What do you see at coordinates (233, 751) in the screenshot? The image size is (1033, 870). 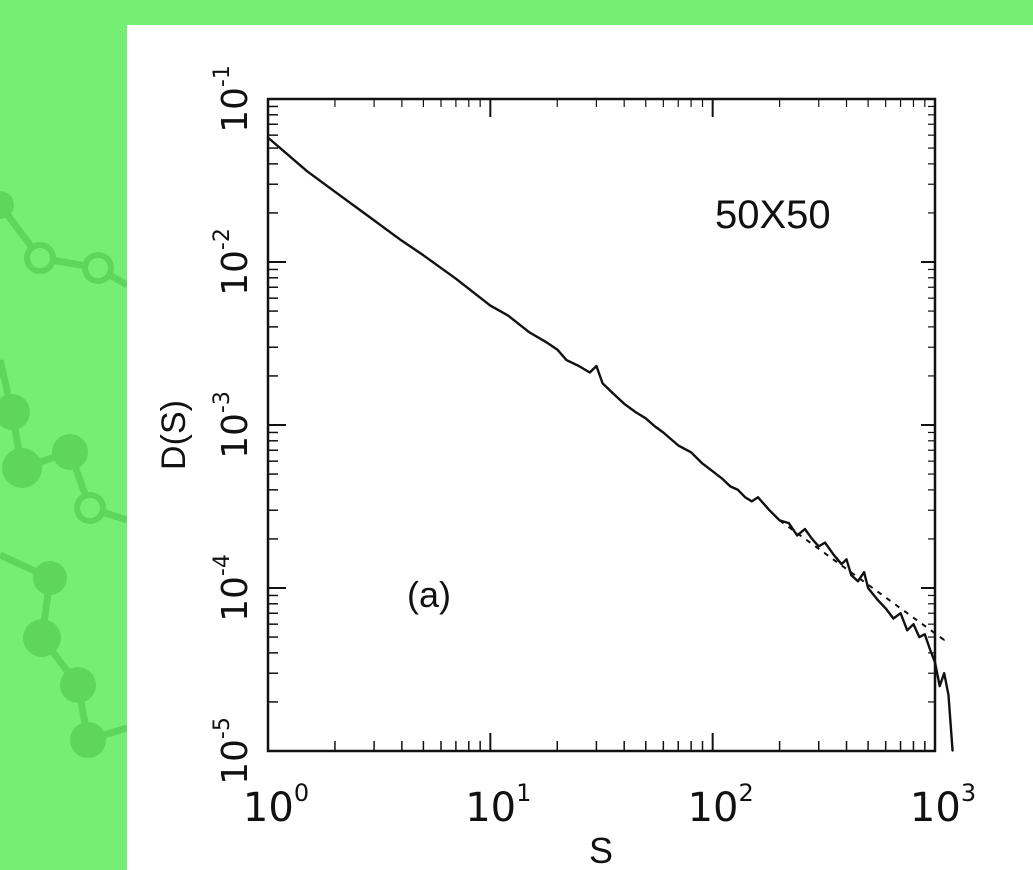 I see `y-tick-label: 10-5` at bounding box center [233, 751].